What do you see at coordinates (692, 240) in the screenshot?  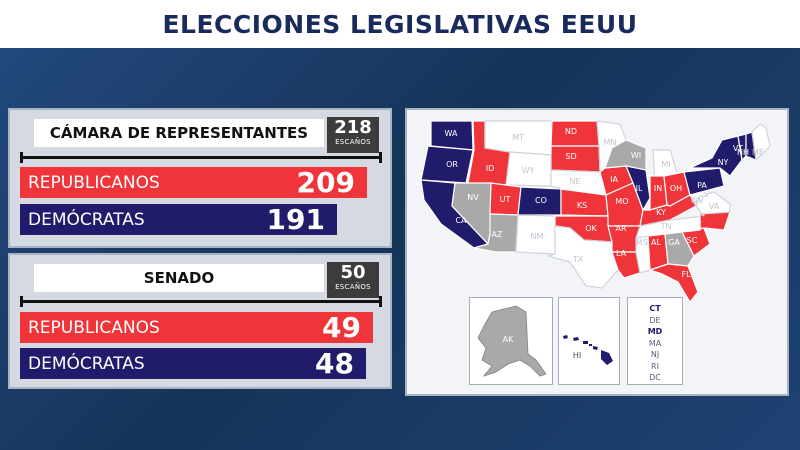 I see `state-label-sc: SC` at bounding box center [692, 240].